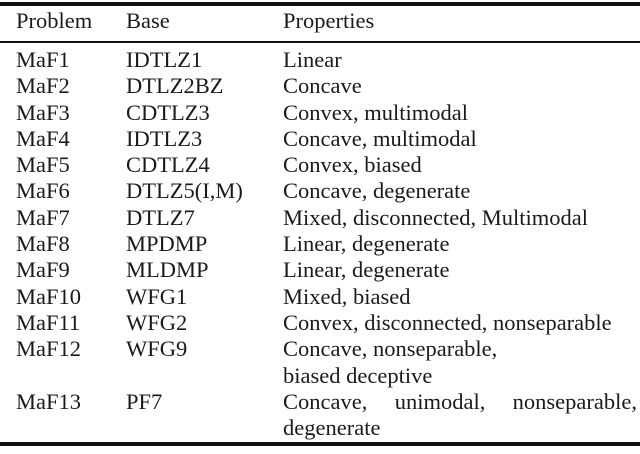 The height and width of the screenshot is (454, 640). I want to click on base-cell: MPDMP, so click(167, 244).